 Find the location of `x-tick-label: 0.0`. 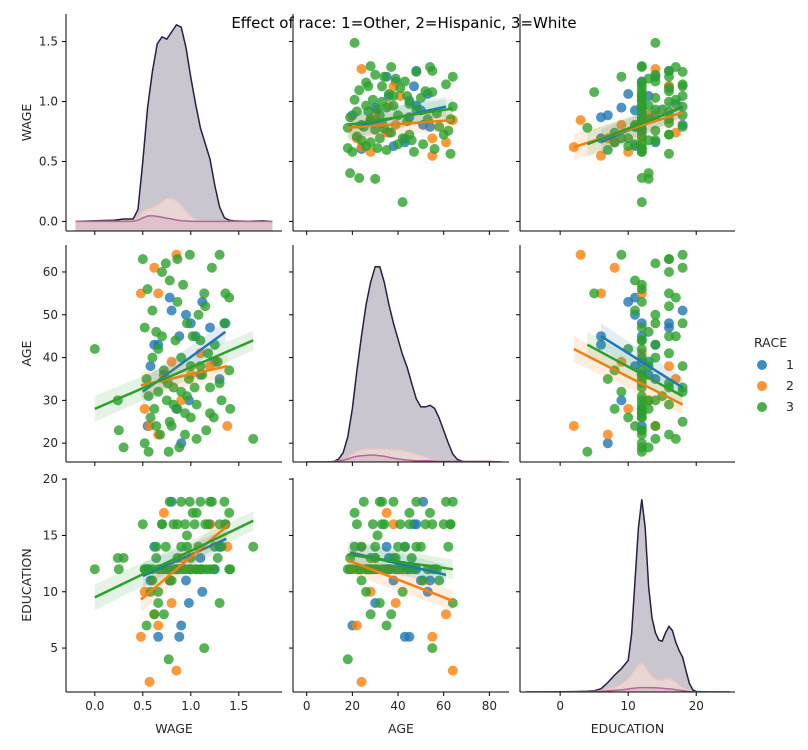

x-tick-label: 0.0 is located at coordinates (94, 706).